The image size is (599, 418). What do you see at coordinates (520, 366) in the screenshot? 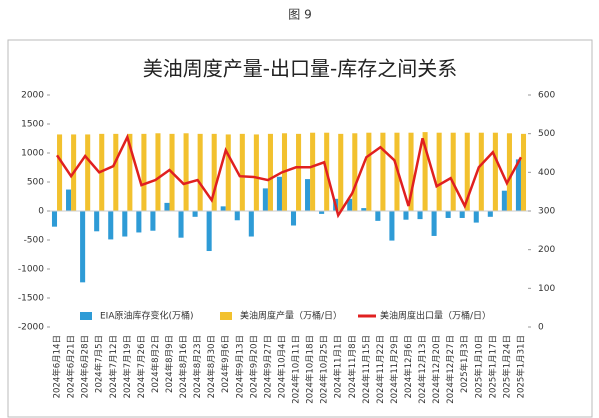
I see `x-tick-label: 2025年1月31日` at bounding box center [520, 366].